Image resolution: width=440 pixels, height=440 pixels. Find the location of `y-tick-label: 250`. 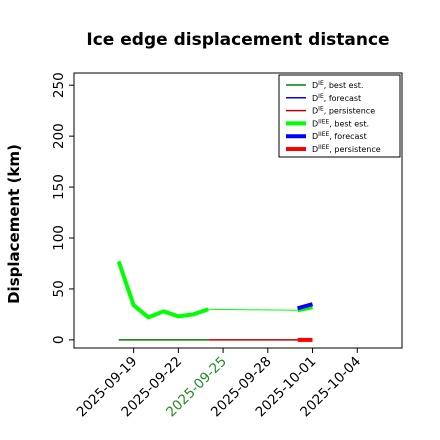

y-tick-label: 250 is located at coordinates (59, 85).